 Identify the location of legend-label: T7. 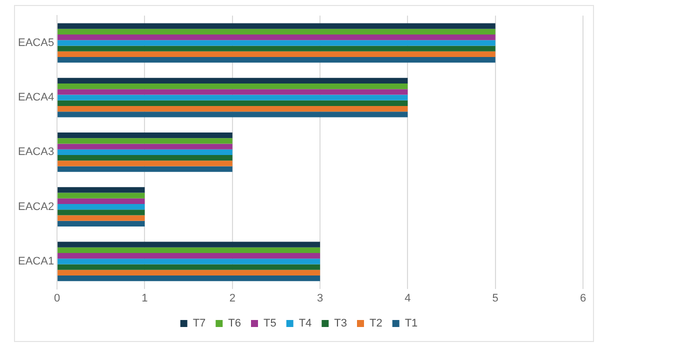
(199, 324).